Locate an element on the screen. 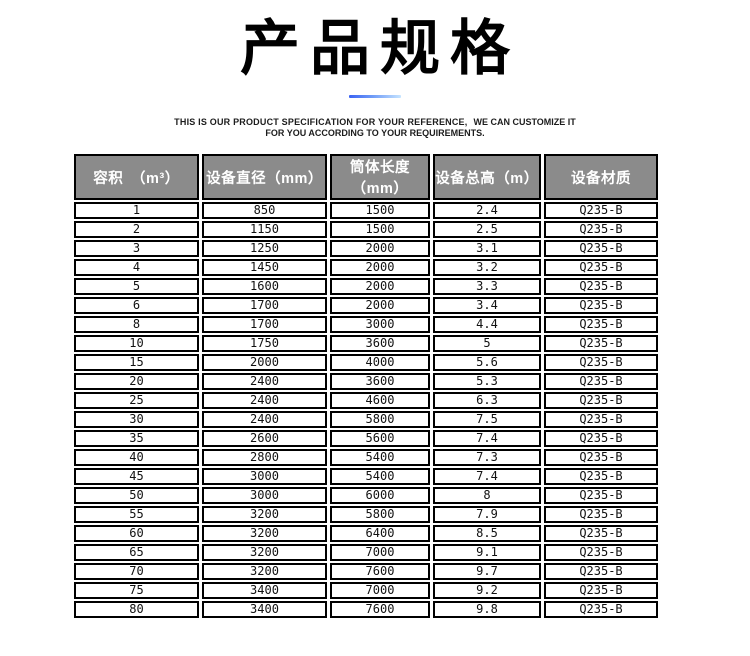 The height and width of the screenshot is (656, 750). cell-total-height: 8.5 is located at coordinates (487, 533).